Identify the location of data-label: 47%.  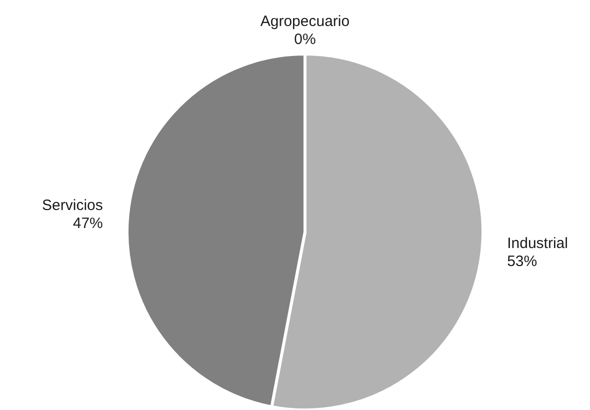
(87, 223).